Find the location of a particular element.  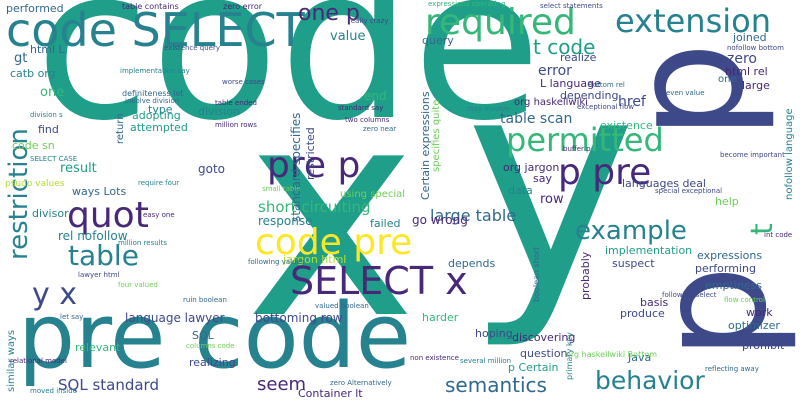

cloud-word: reflecting away is located at coordinates (732, 369).